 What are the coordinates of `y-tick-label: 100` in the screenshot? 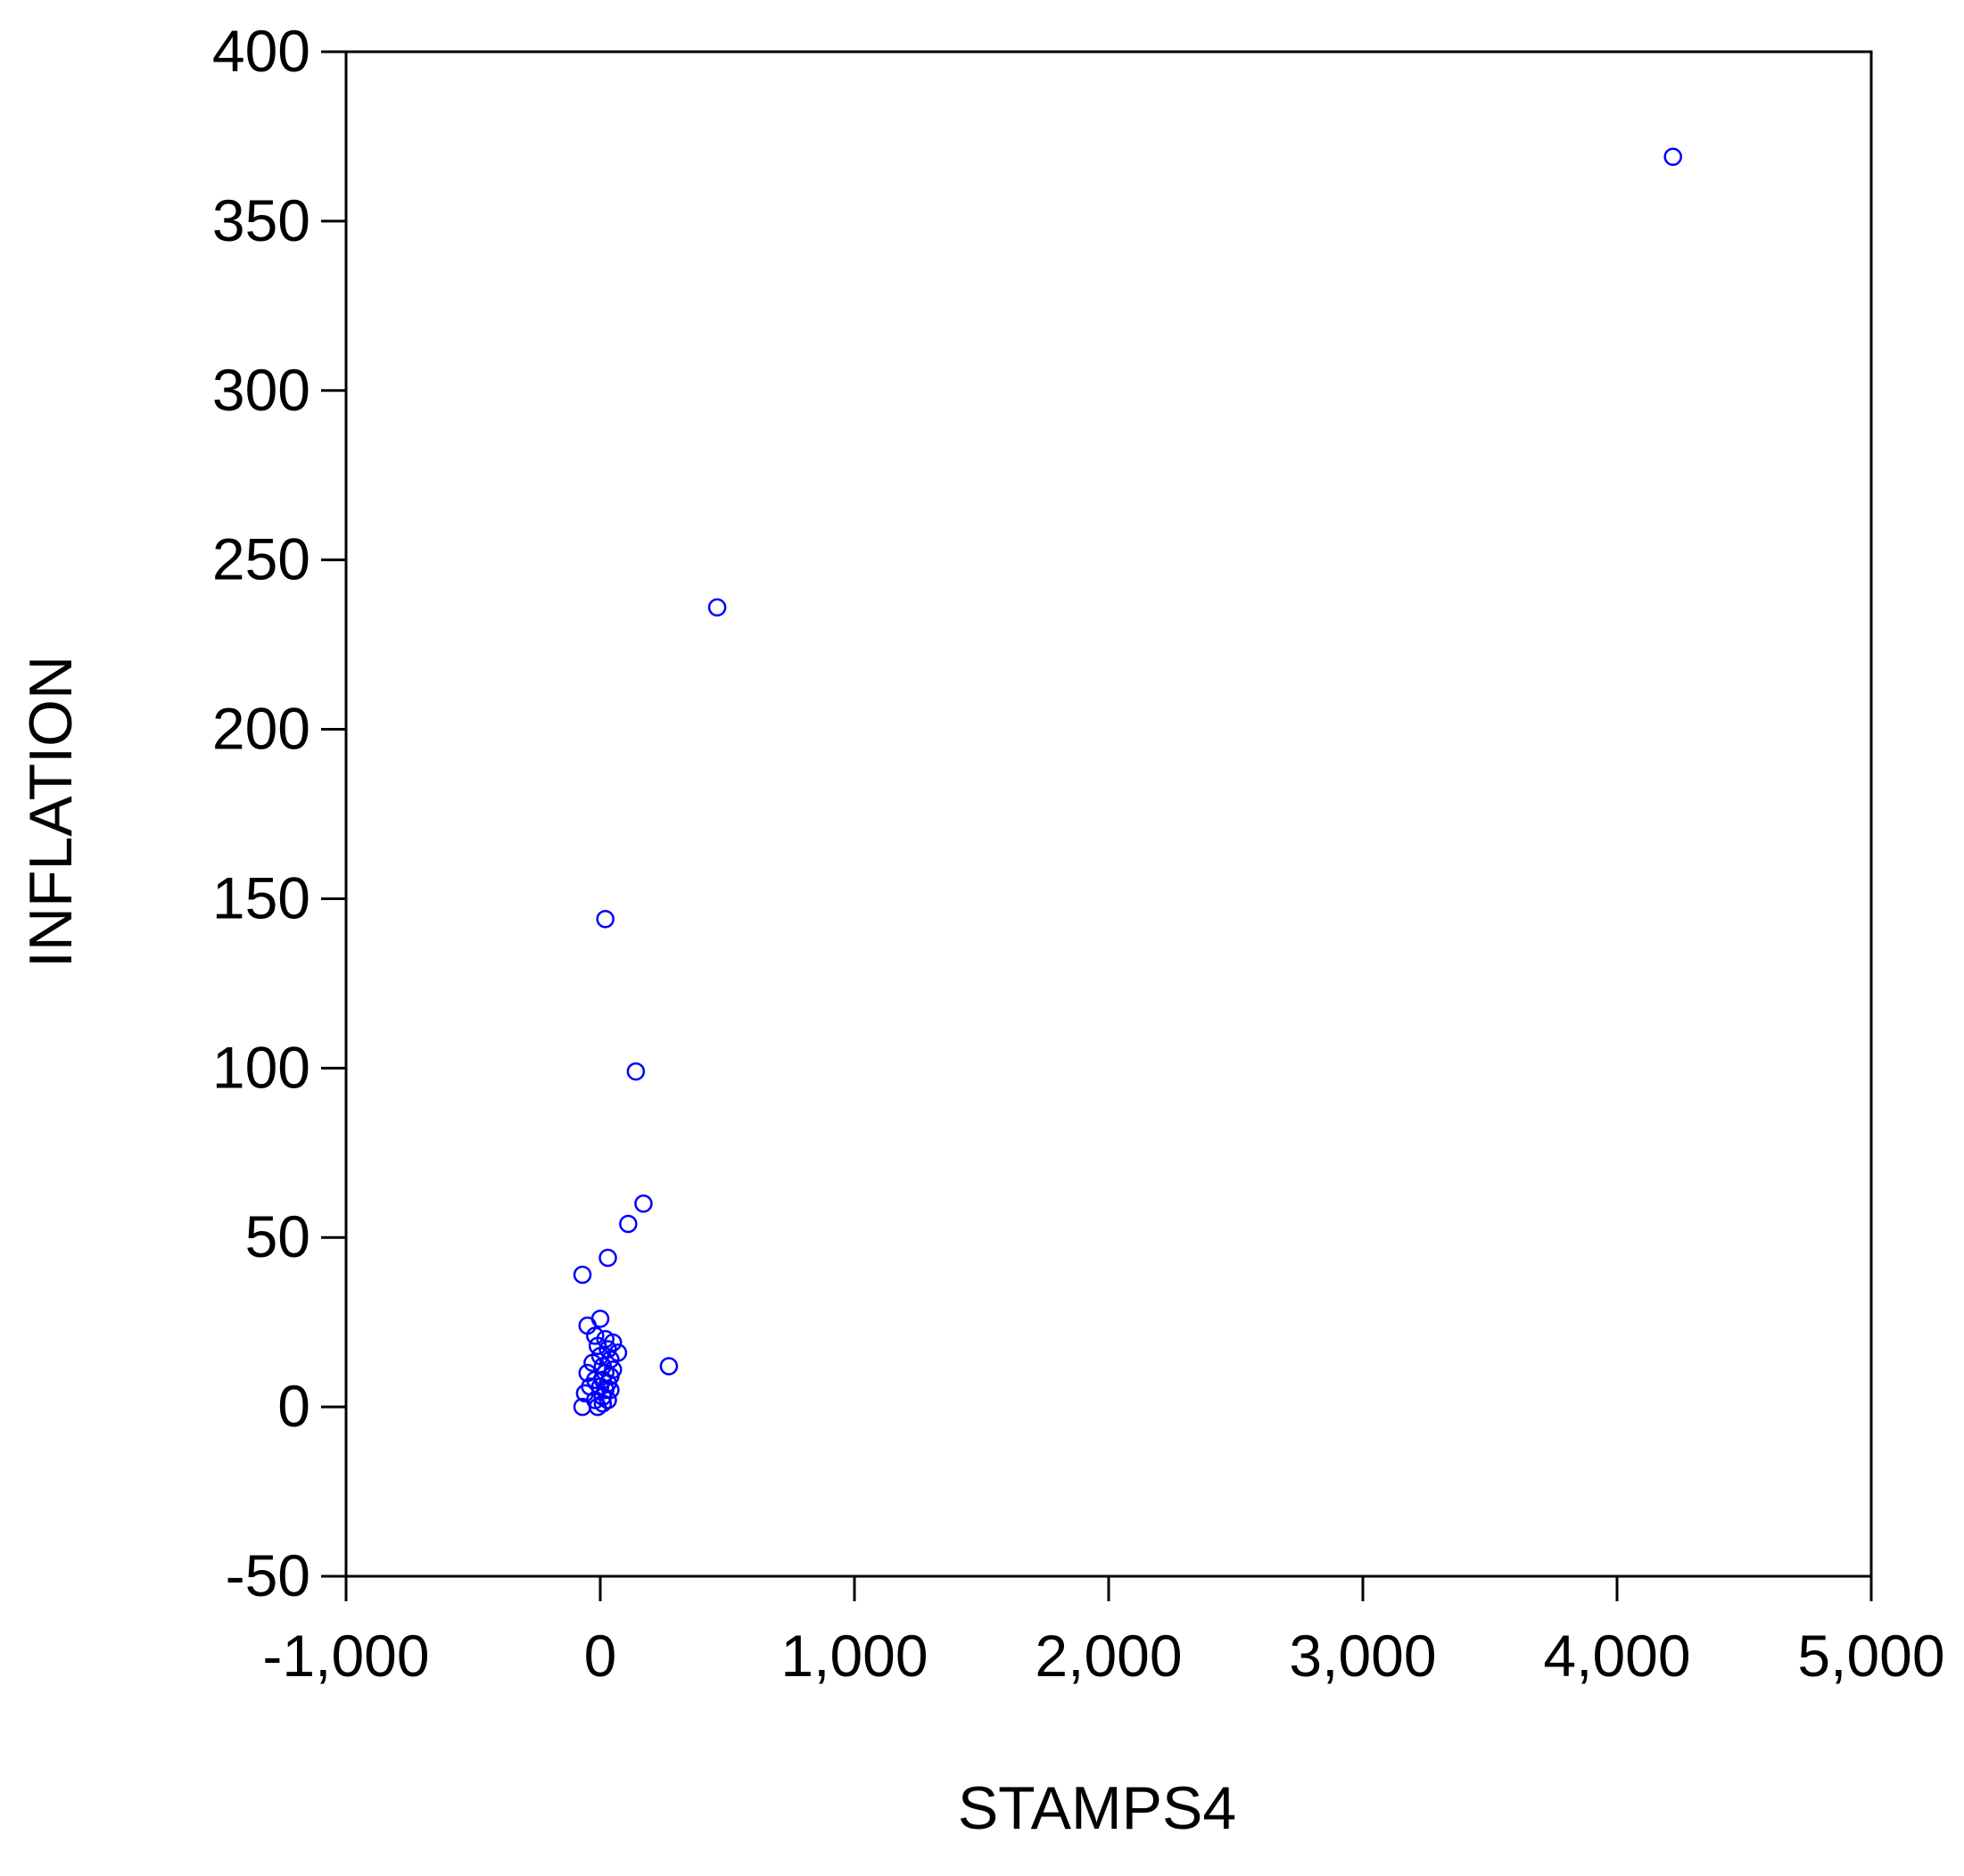 It's located at (261, 1067).